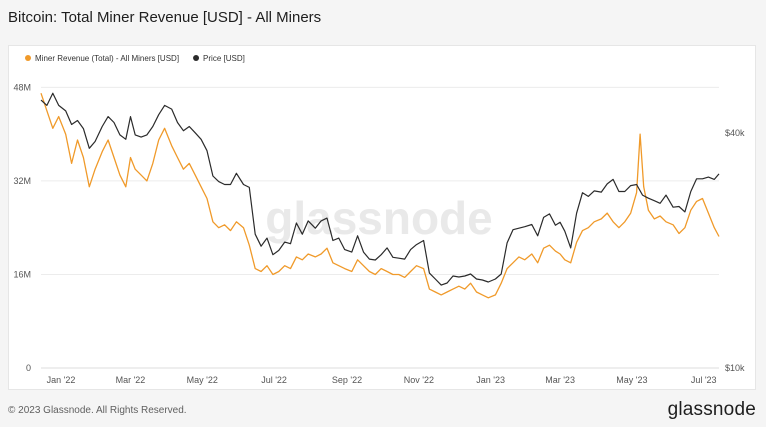 This screenshot has width=766, height=427. Describe the element at coordinates (490, 380) in the screenshot. I see `x-tick-label: Jan '23` at that location.